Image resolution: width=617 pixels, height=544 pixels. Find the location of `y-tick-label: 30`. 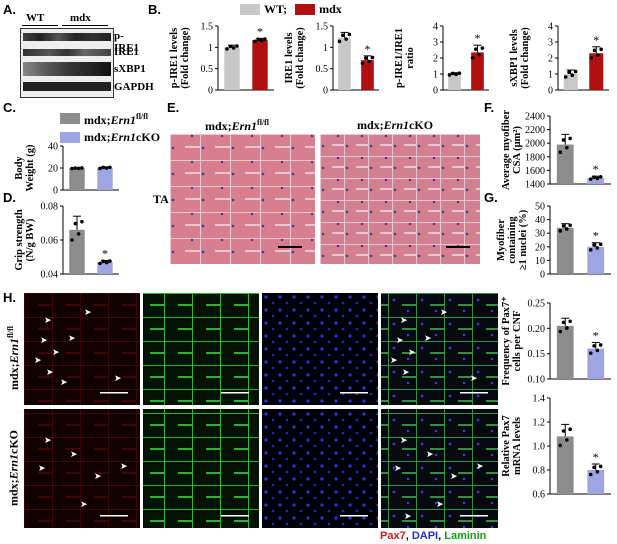

y-tick-label: 30 is located at coordinates (540, 234).